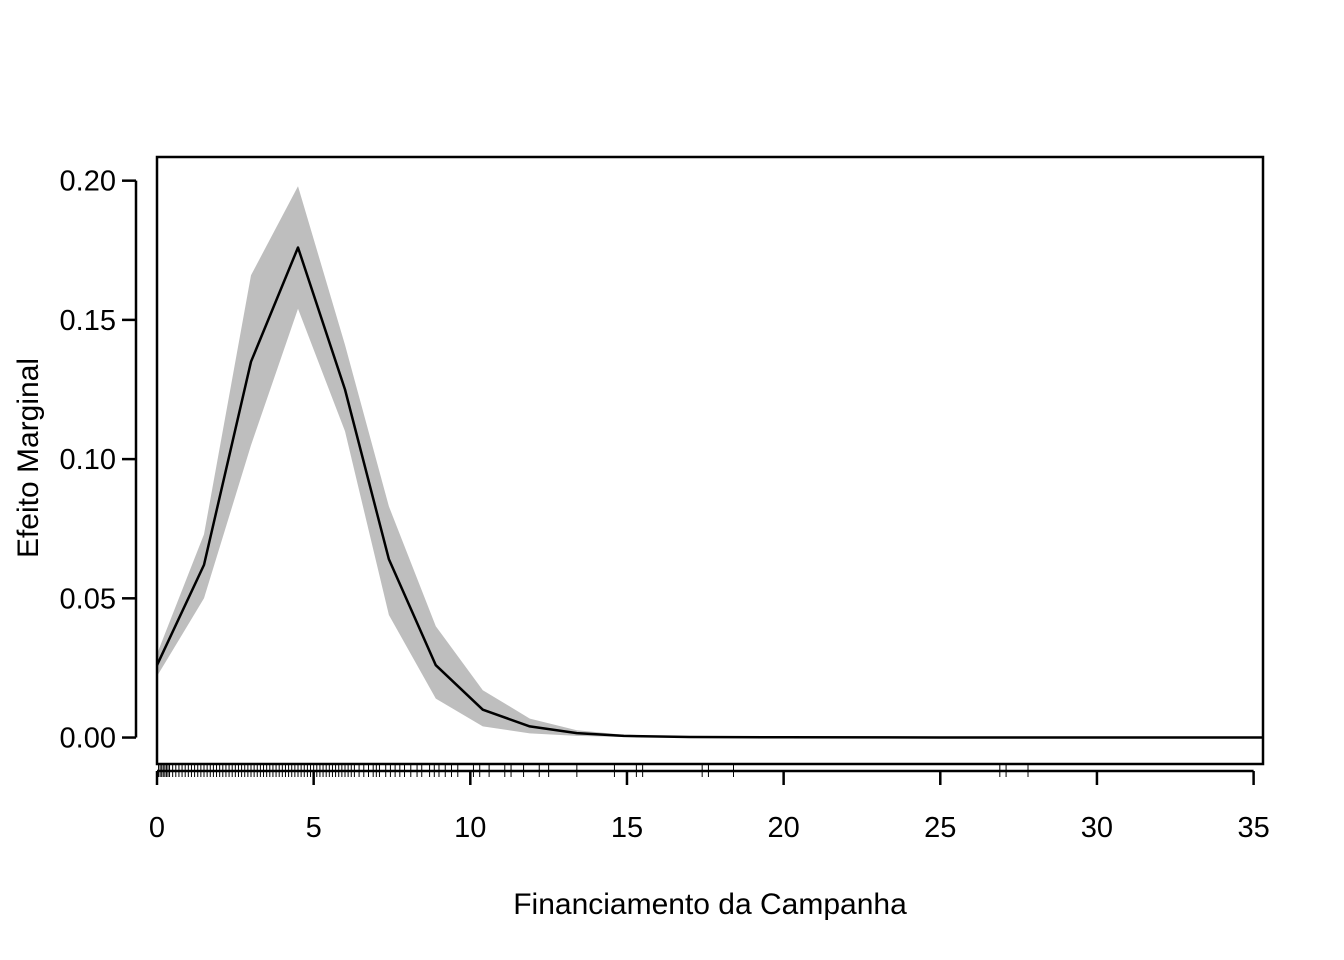 The height and width of the screenshot is (960, 1344). What do you see at coordinates (88, 460) in the screenshot?
I see `y-tick-label: 0.10` at bounding box center [88, 460].